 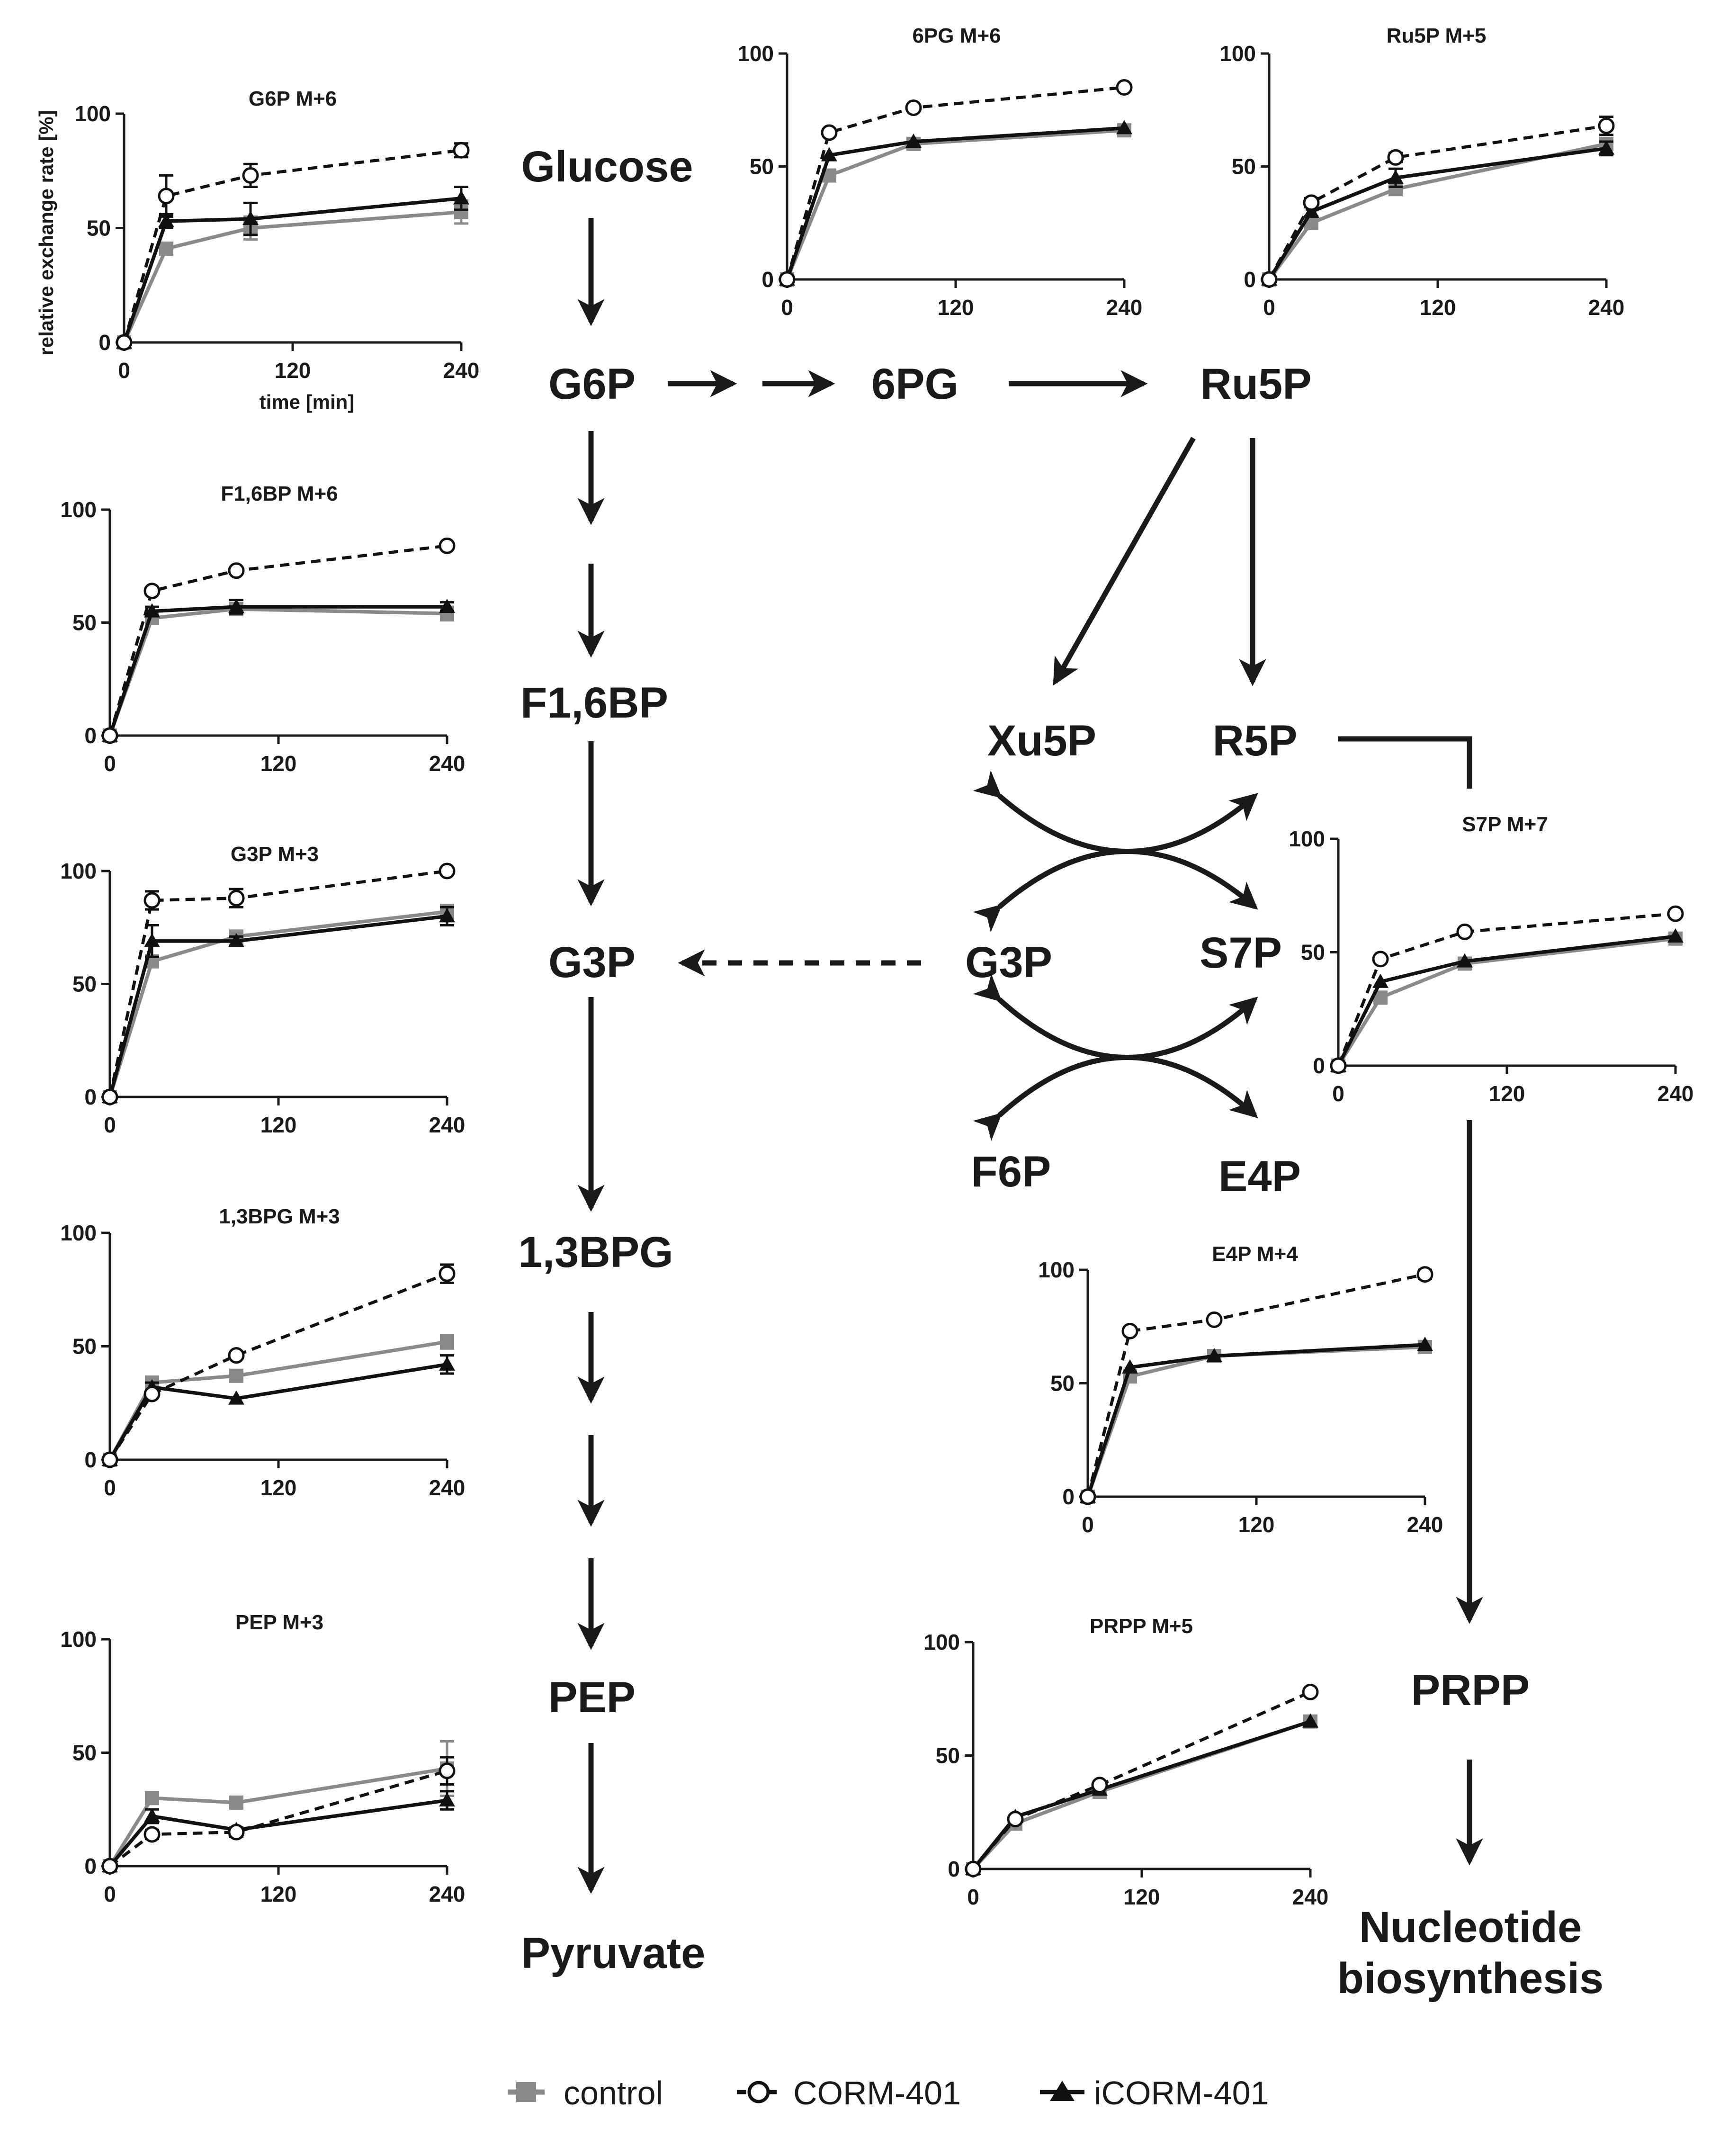 What do you see at coordinates (293, 99) in the screenshot?
I see `chart-title: G6P M+6` at bounding box center [293, 99].